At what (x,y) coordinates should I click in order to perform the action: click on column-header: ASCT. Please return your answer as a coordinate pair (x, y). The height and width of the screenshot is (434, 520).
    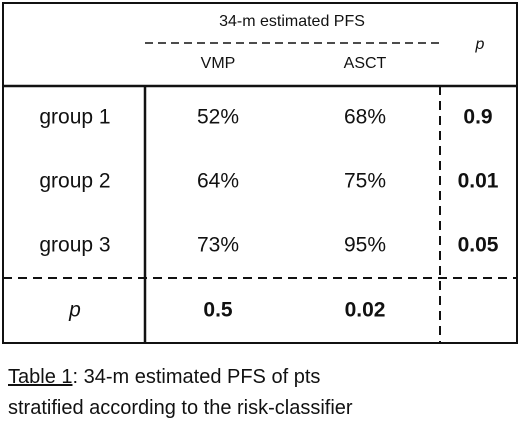
    Looking at the image, I should click on (365, 63).